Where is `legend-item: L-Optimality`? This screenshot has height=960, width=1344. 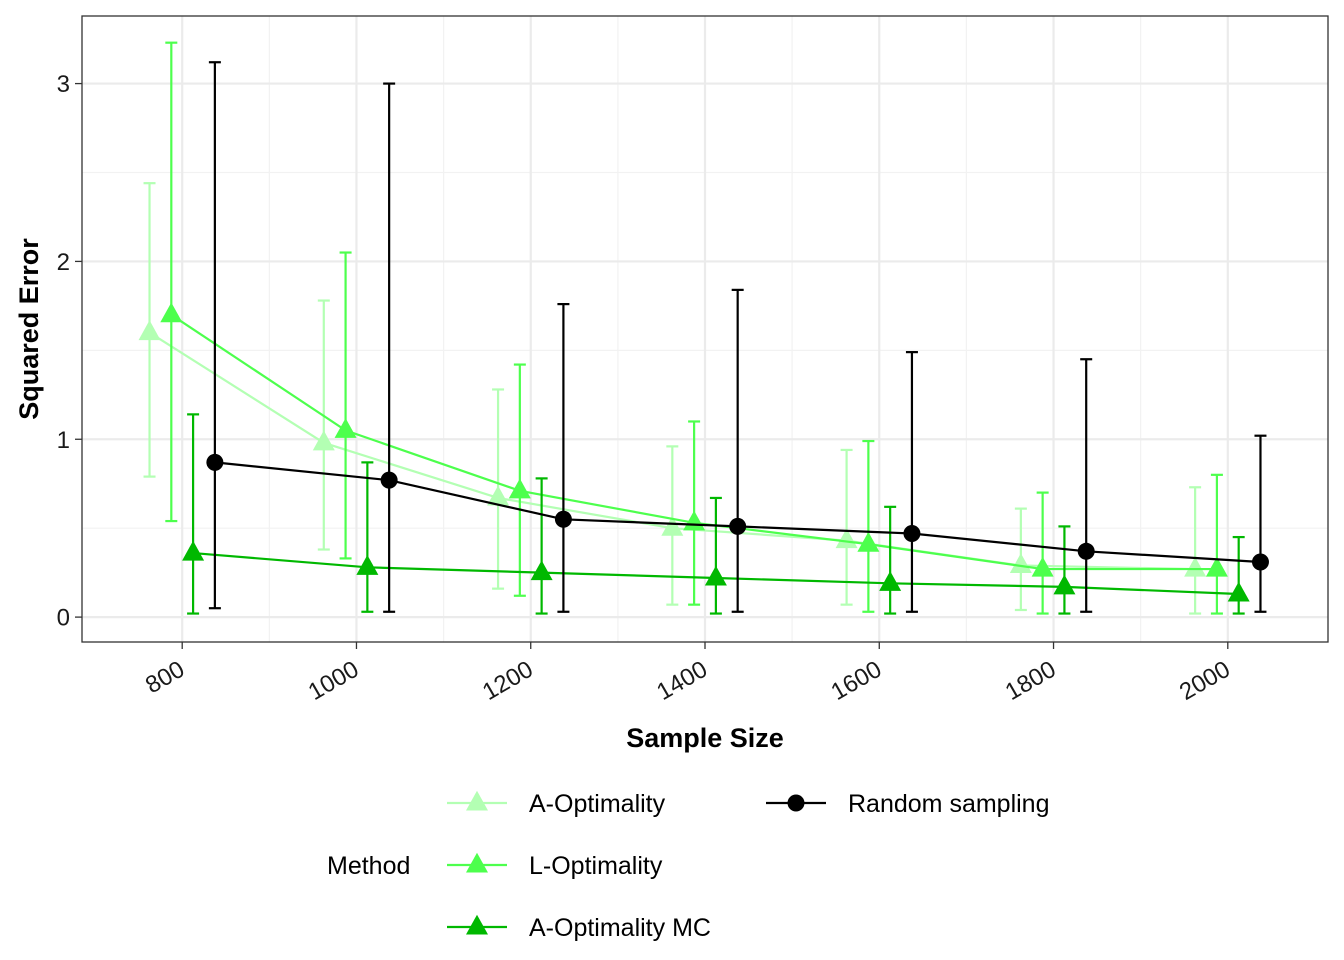
legend-item: L-Optimality is located at coordinates (555, 866).